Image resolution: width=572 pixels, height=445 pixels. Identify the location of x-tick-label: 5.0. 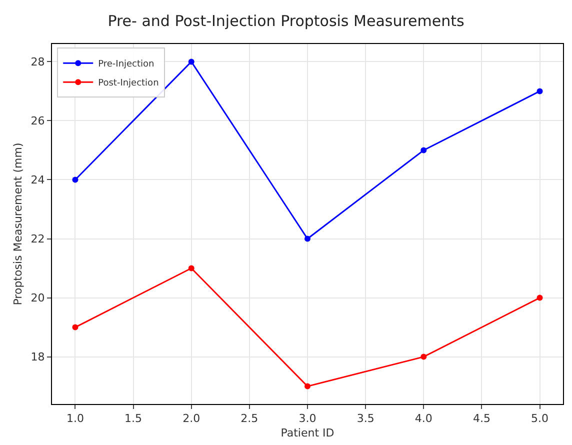
(540, 419).